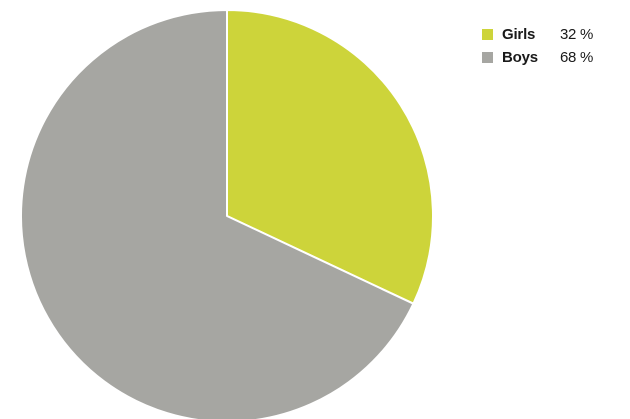 Image resolution: width=630 pixels, height=419 pixels. I want to click on legend-item-boys: Boys 68 %, so click(537, 57).